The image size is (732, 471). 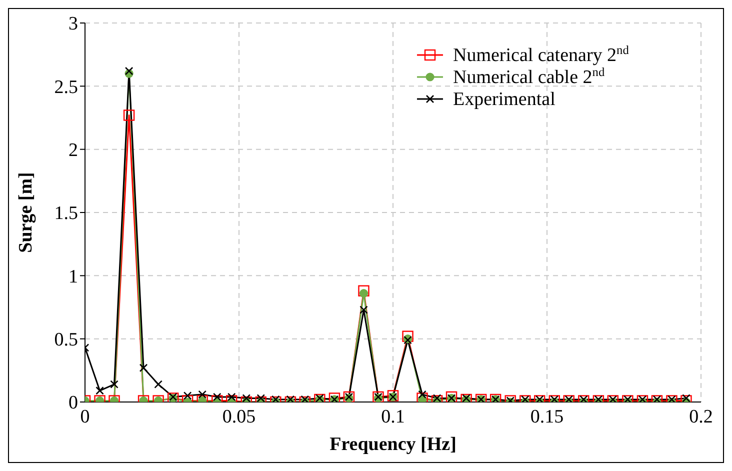 What do you see at coordinates (393, 417) in the screenshot?
I see `x-tick-label: 0.1` at bounding box center [393, 417].